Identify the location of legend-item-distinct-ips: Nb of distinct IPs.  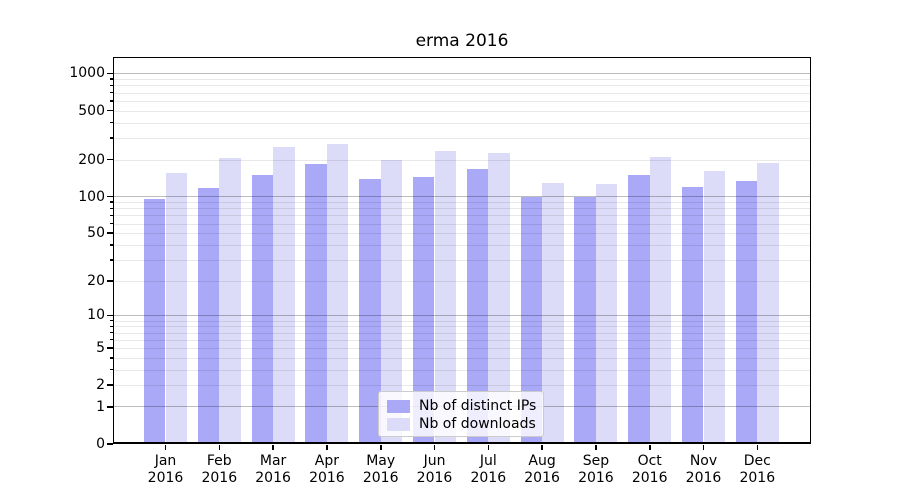
(465, 406).